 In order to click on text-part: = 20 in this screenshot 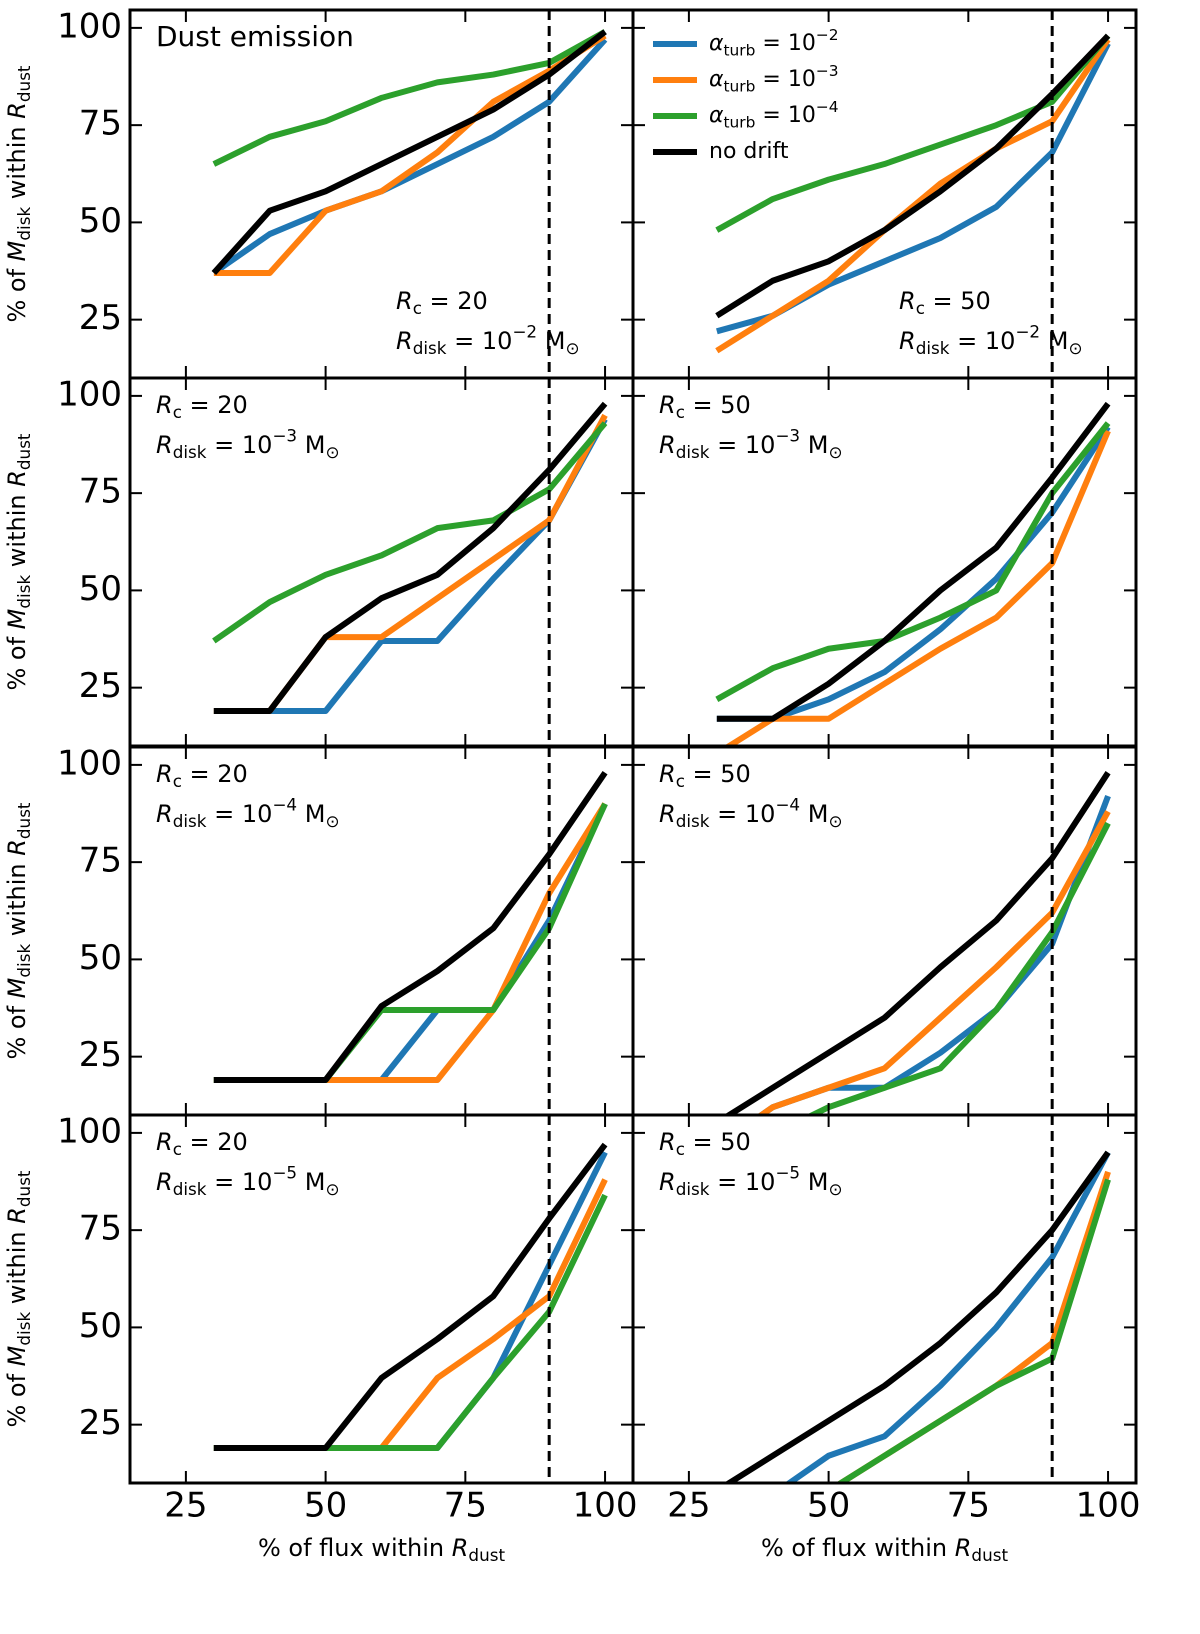, I will do `click(215, 405)`.